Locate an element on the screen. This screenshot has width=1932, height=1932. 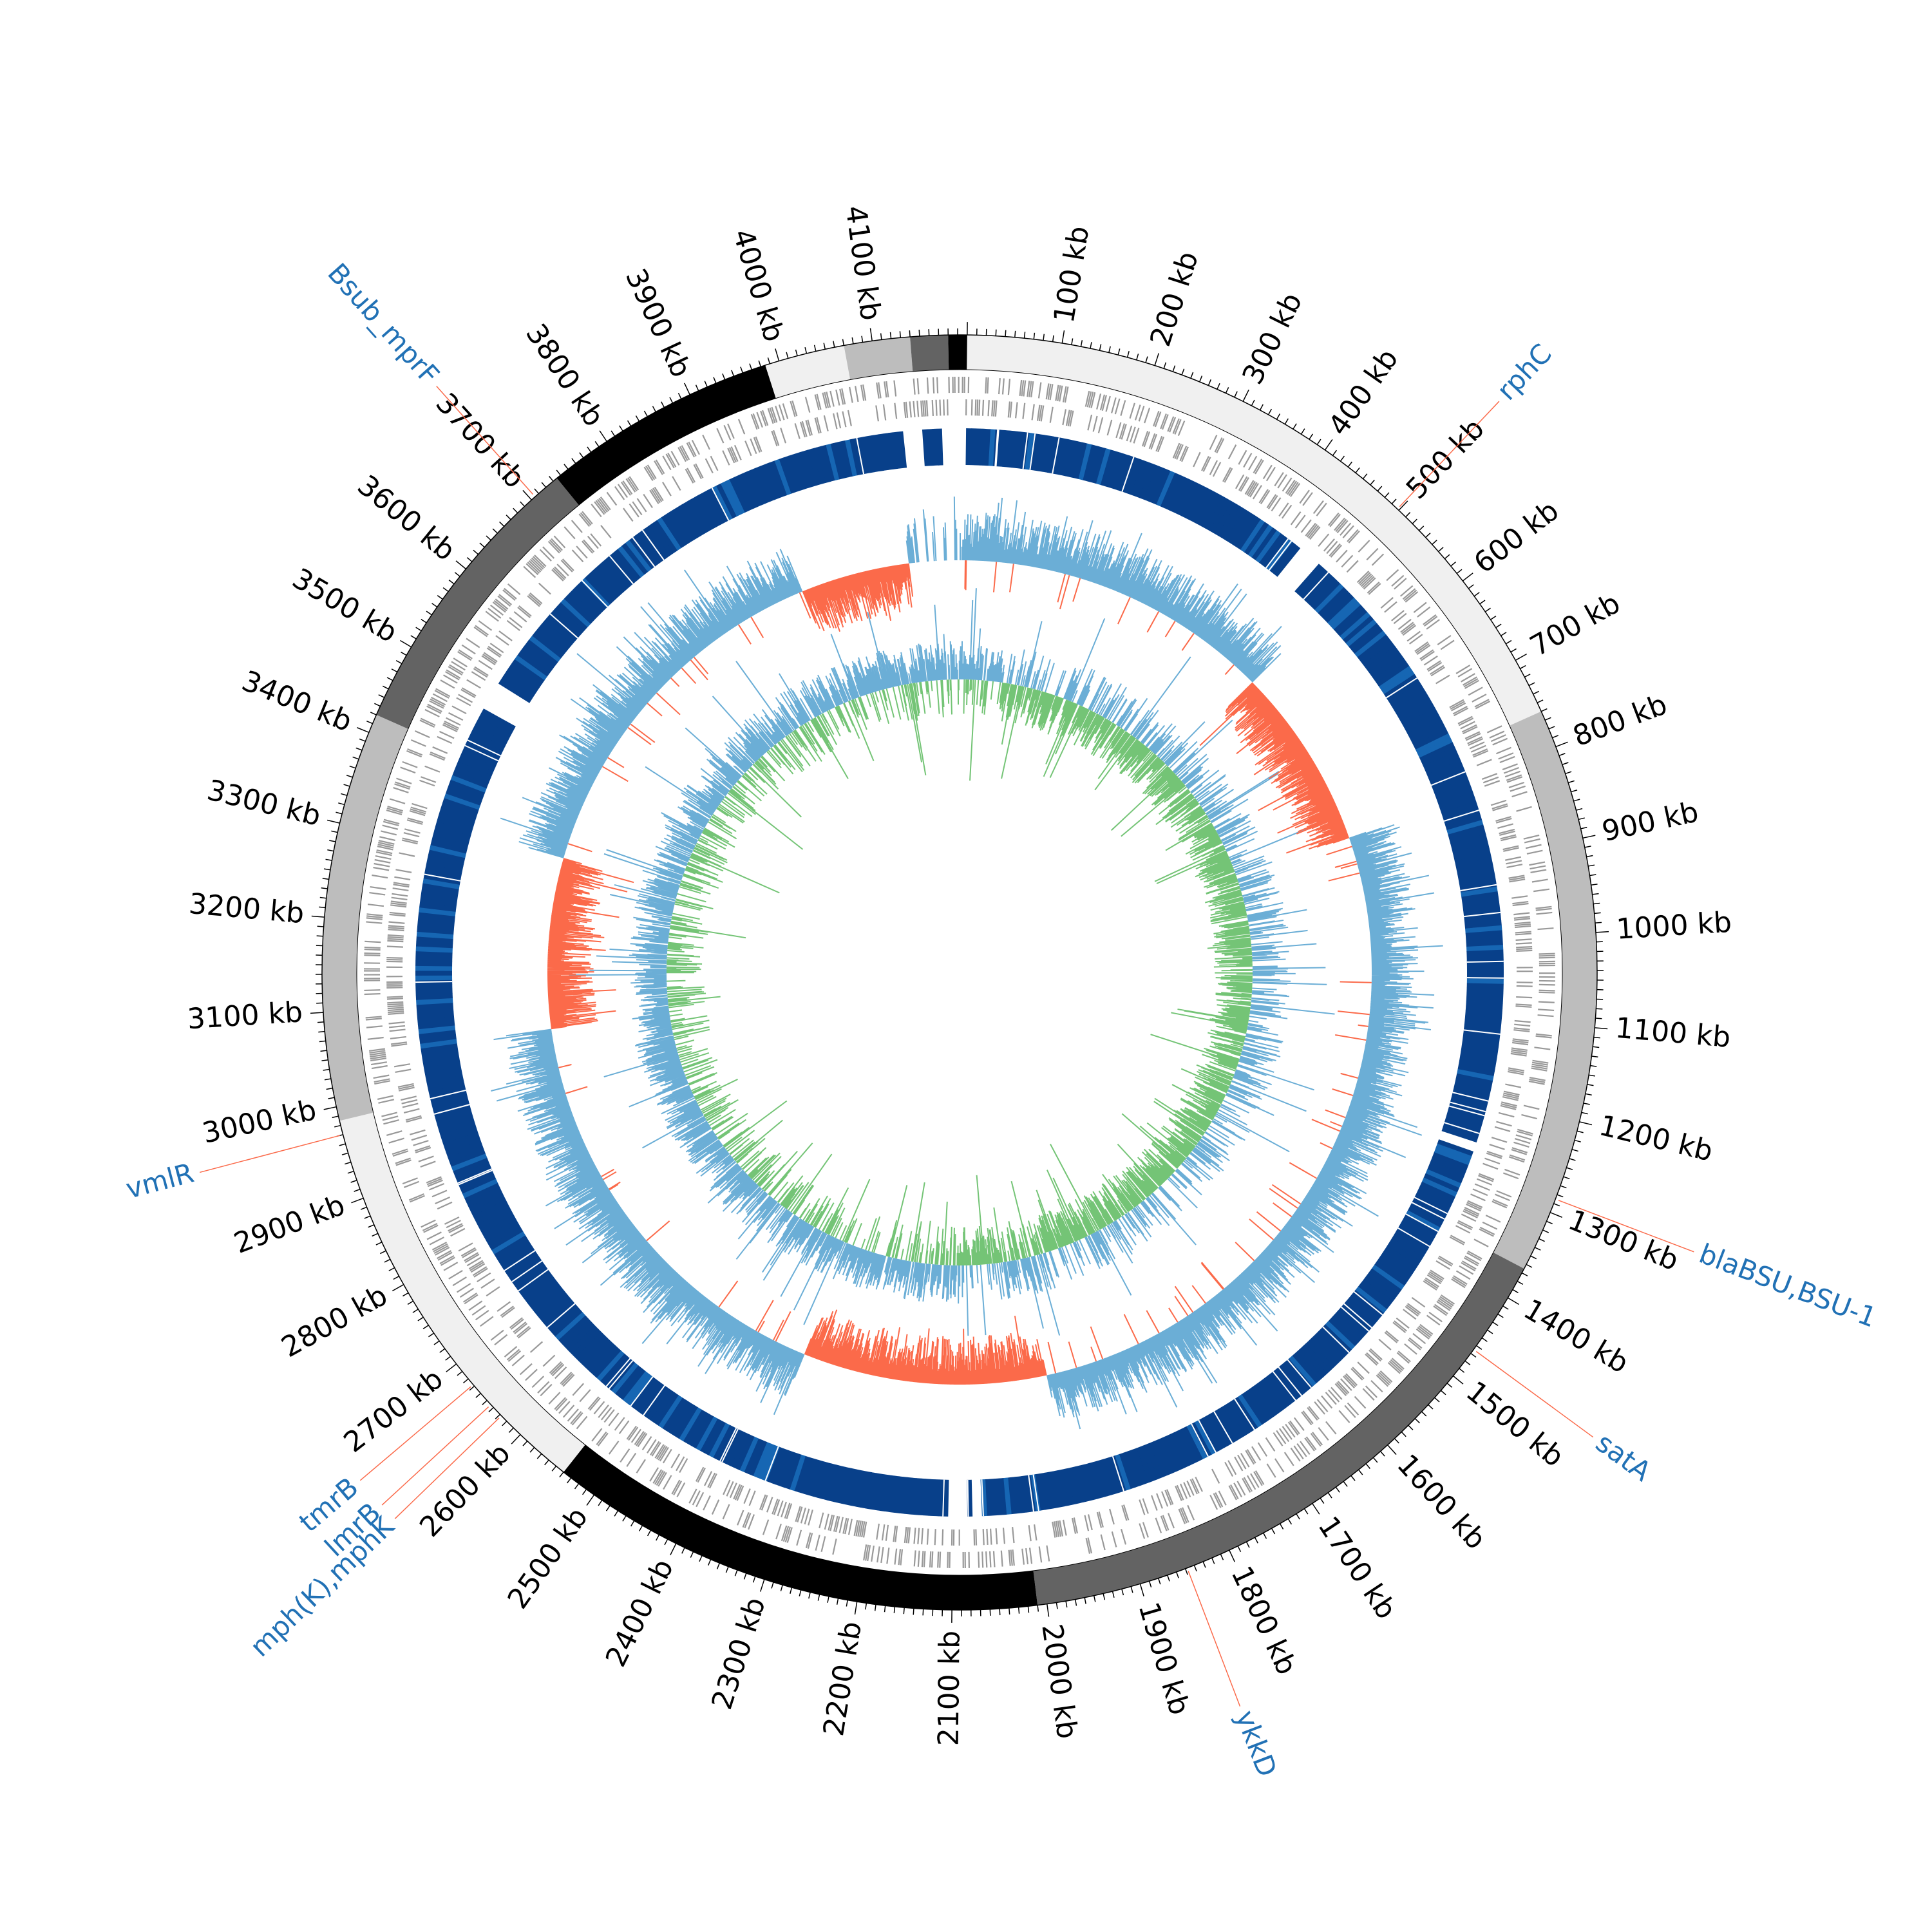
tick-label: 2000 kb is located at coordinates (1059, 1682).